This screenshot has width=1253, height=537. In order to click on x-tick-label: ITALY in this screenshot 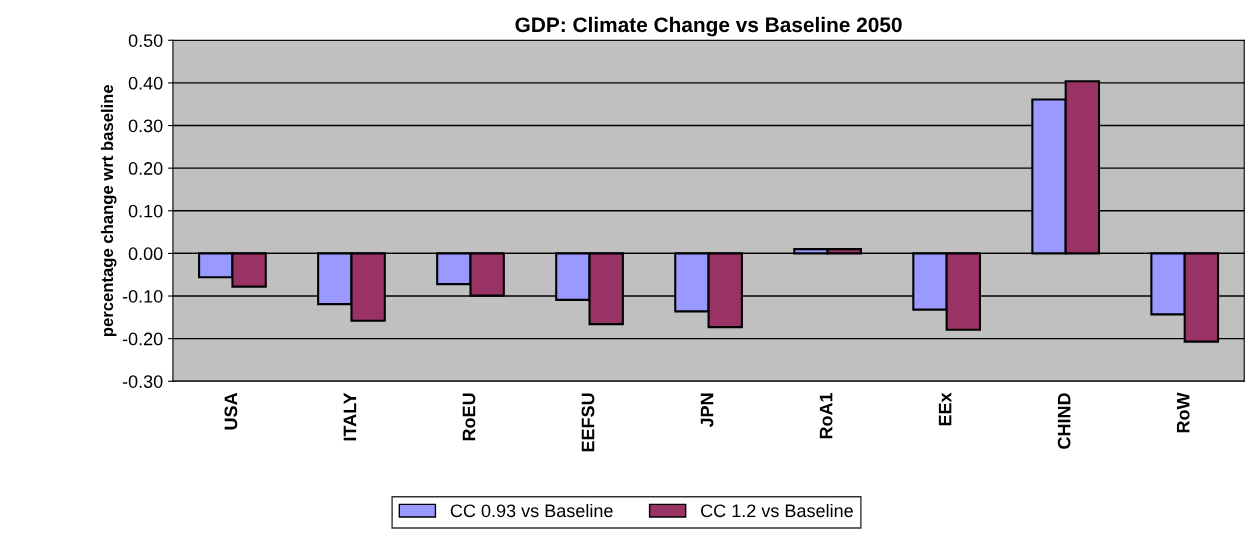, I will do `click(350, 416)`.